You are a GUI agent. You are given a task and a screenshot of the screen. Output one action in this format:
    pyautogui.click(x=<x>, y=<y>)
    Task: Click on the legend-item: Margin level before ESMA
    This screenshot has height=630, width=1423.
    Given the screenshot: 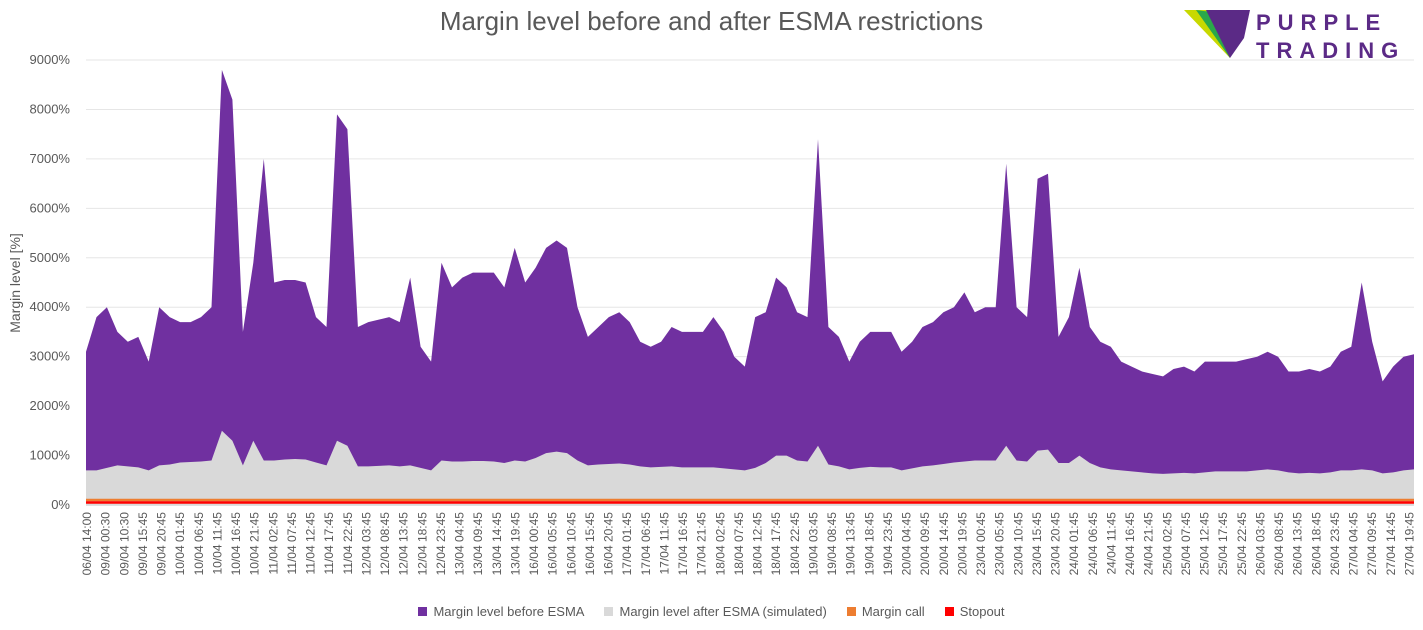 What is the action you would take?
    pyautogui.click(x=501, y=611)
    